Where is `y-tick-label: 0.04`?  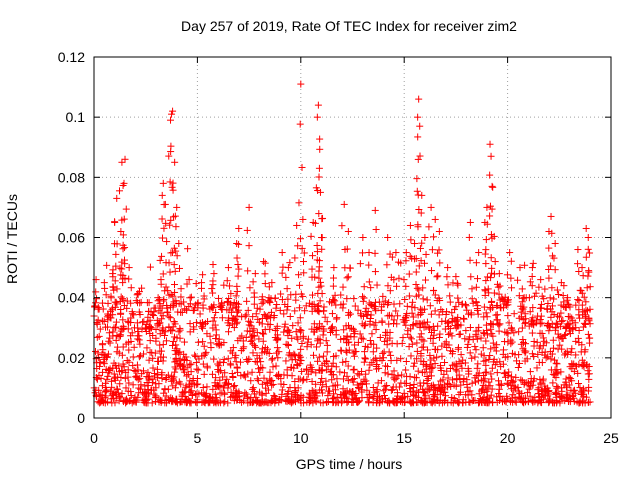 y-tick-label: 0.04 is located at coordinates (71, 298).